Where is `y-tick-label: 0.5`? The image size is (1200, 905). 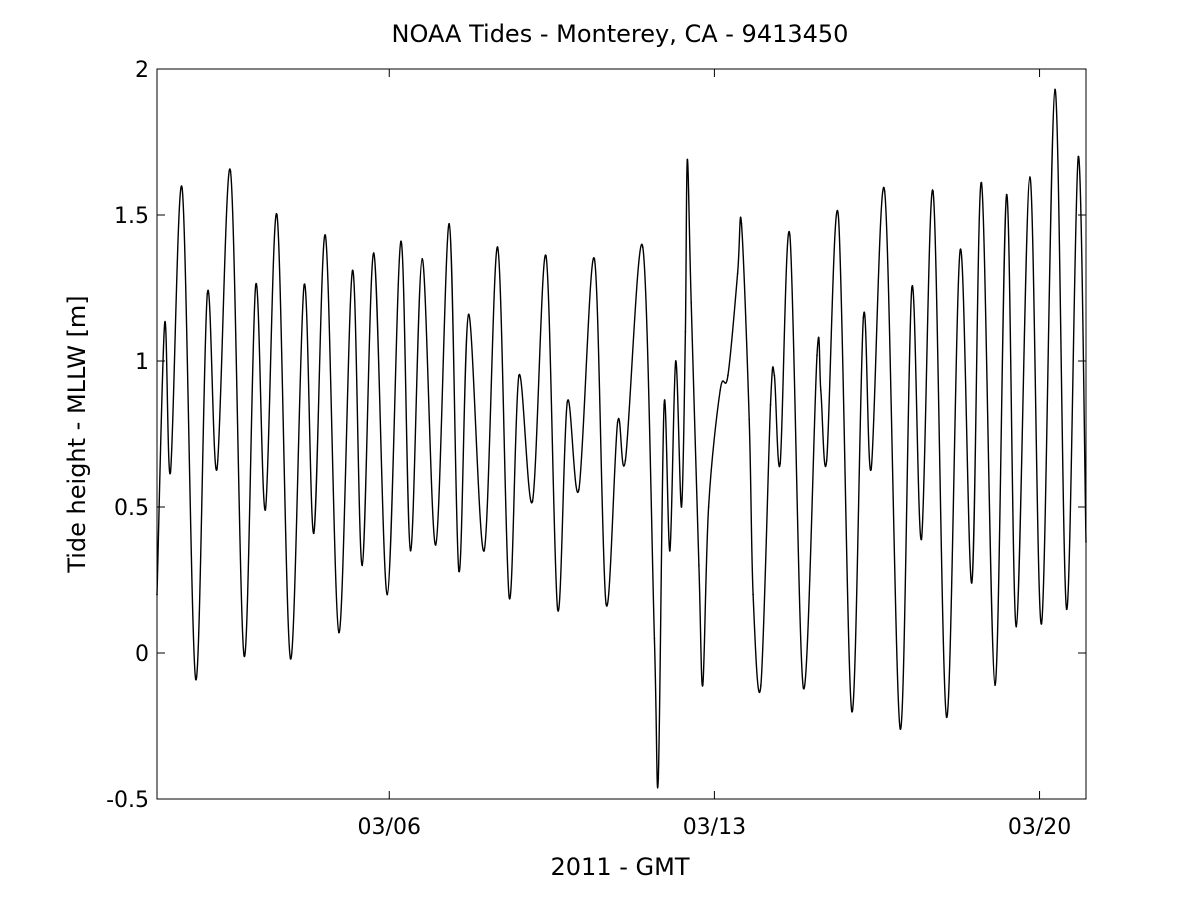 y-tick-label: 0.5 is located at coordinates (131, 508).